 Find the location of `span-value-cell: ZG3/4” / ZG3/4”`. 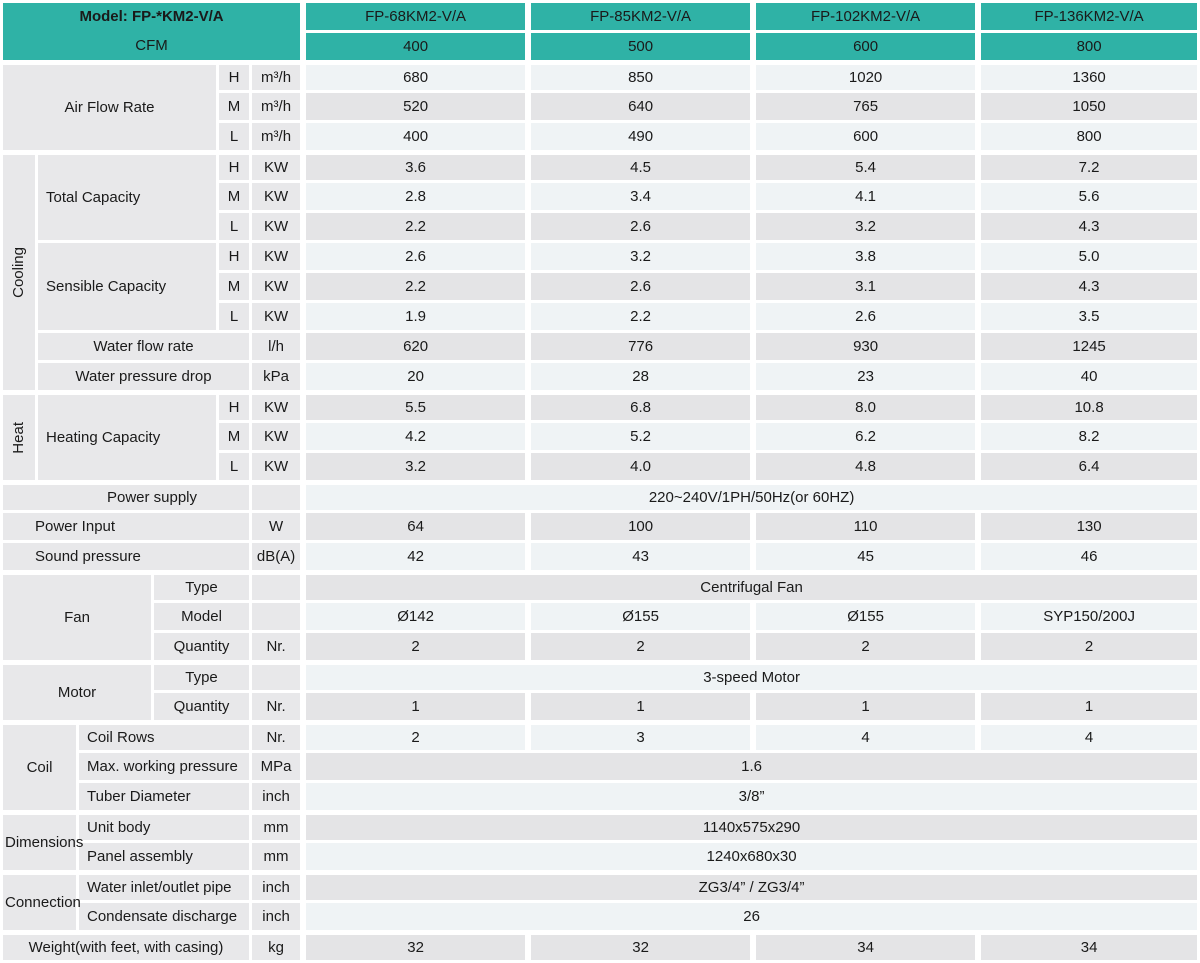

span-value-cell: ZG3/4” / ZG3/4” is located at coordinates (750, 886).